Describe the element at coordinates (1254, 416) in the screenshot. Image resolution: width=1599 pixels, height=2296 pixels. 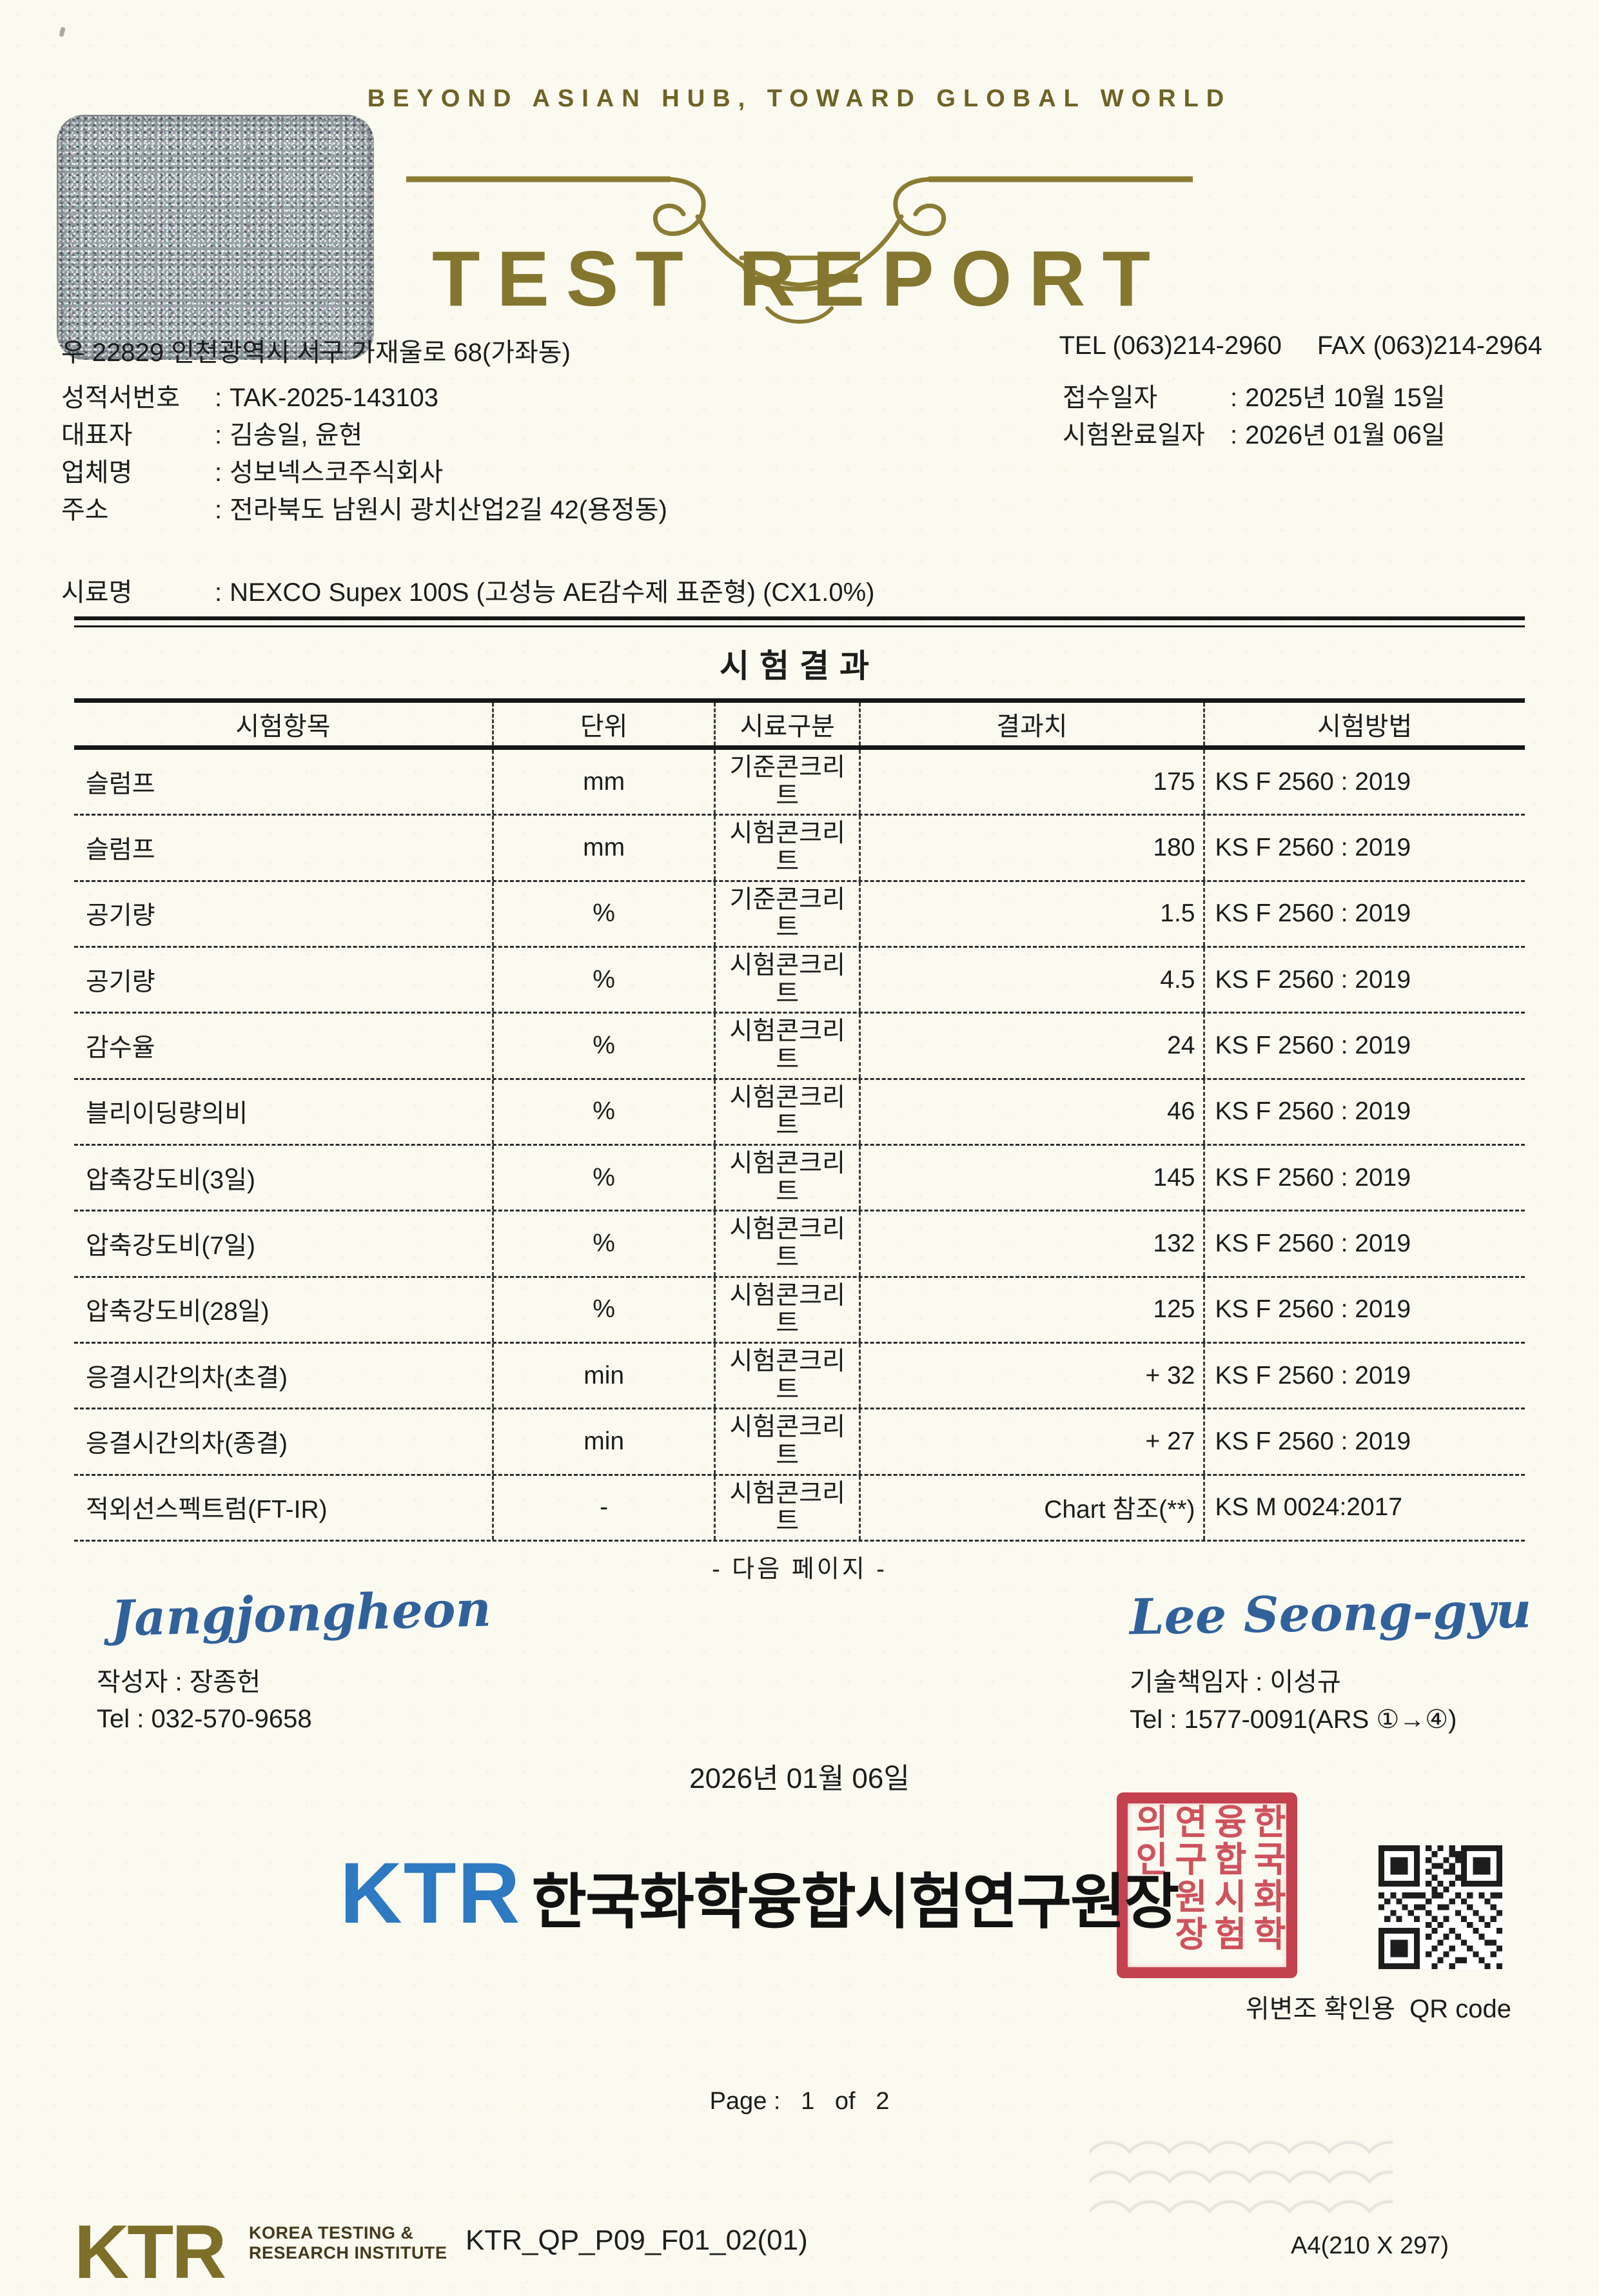
I see `report-meta-right: 접수일자:2025년 10월 15일 시험완료일자:2026년 01월 06일` at that location.